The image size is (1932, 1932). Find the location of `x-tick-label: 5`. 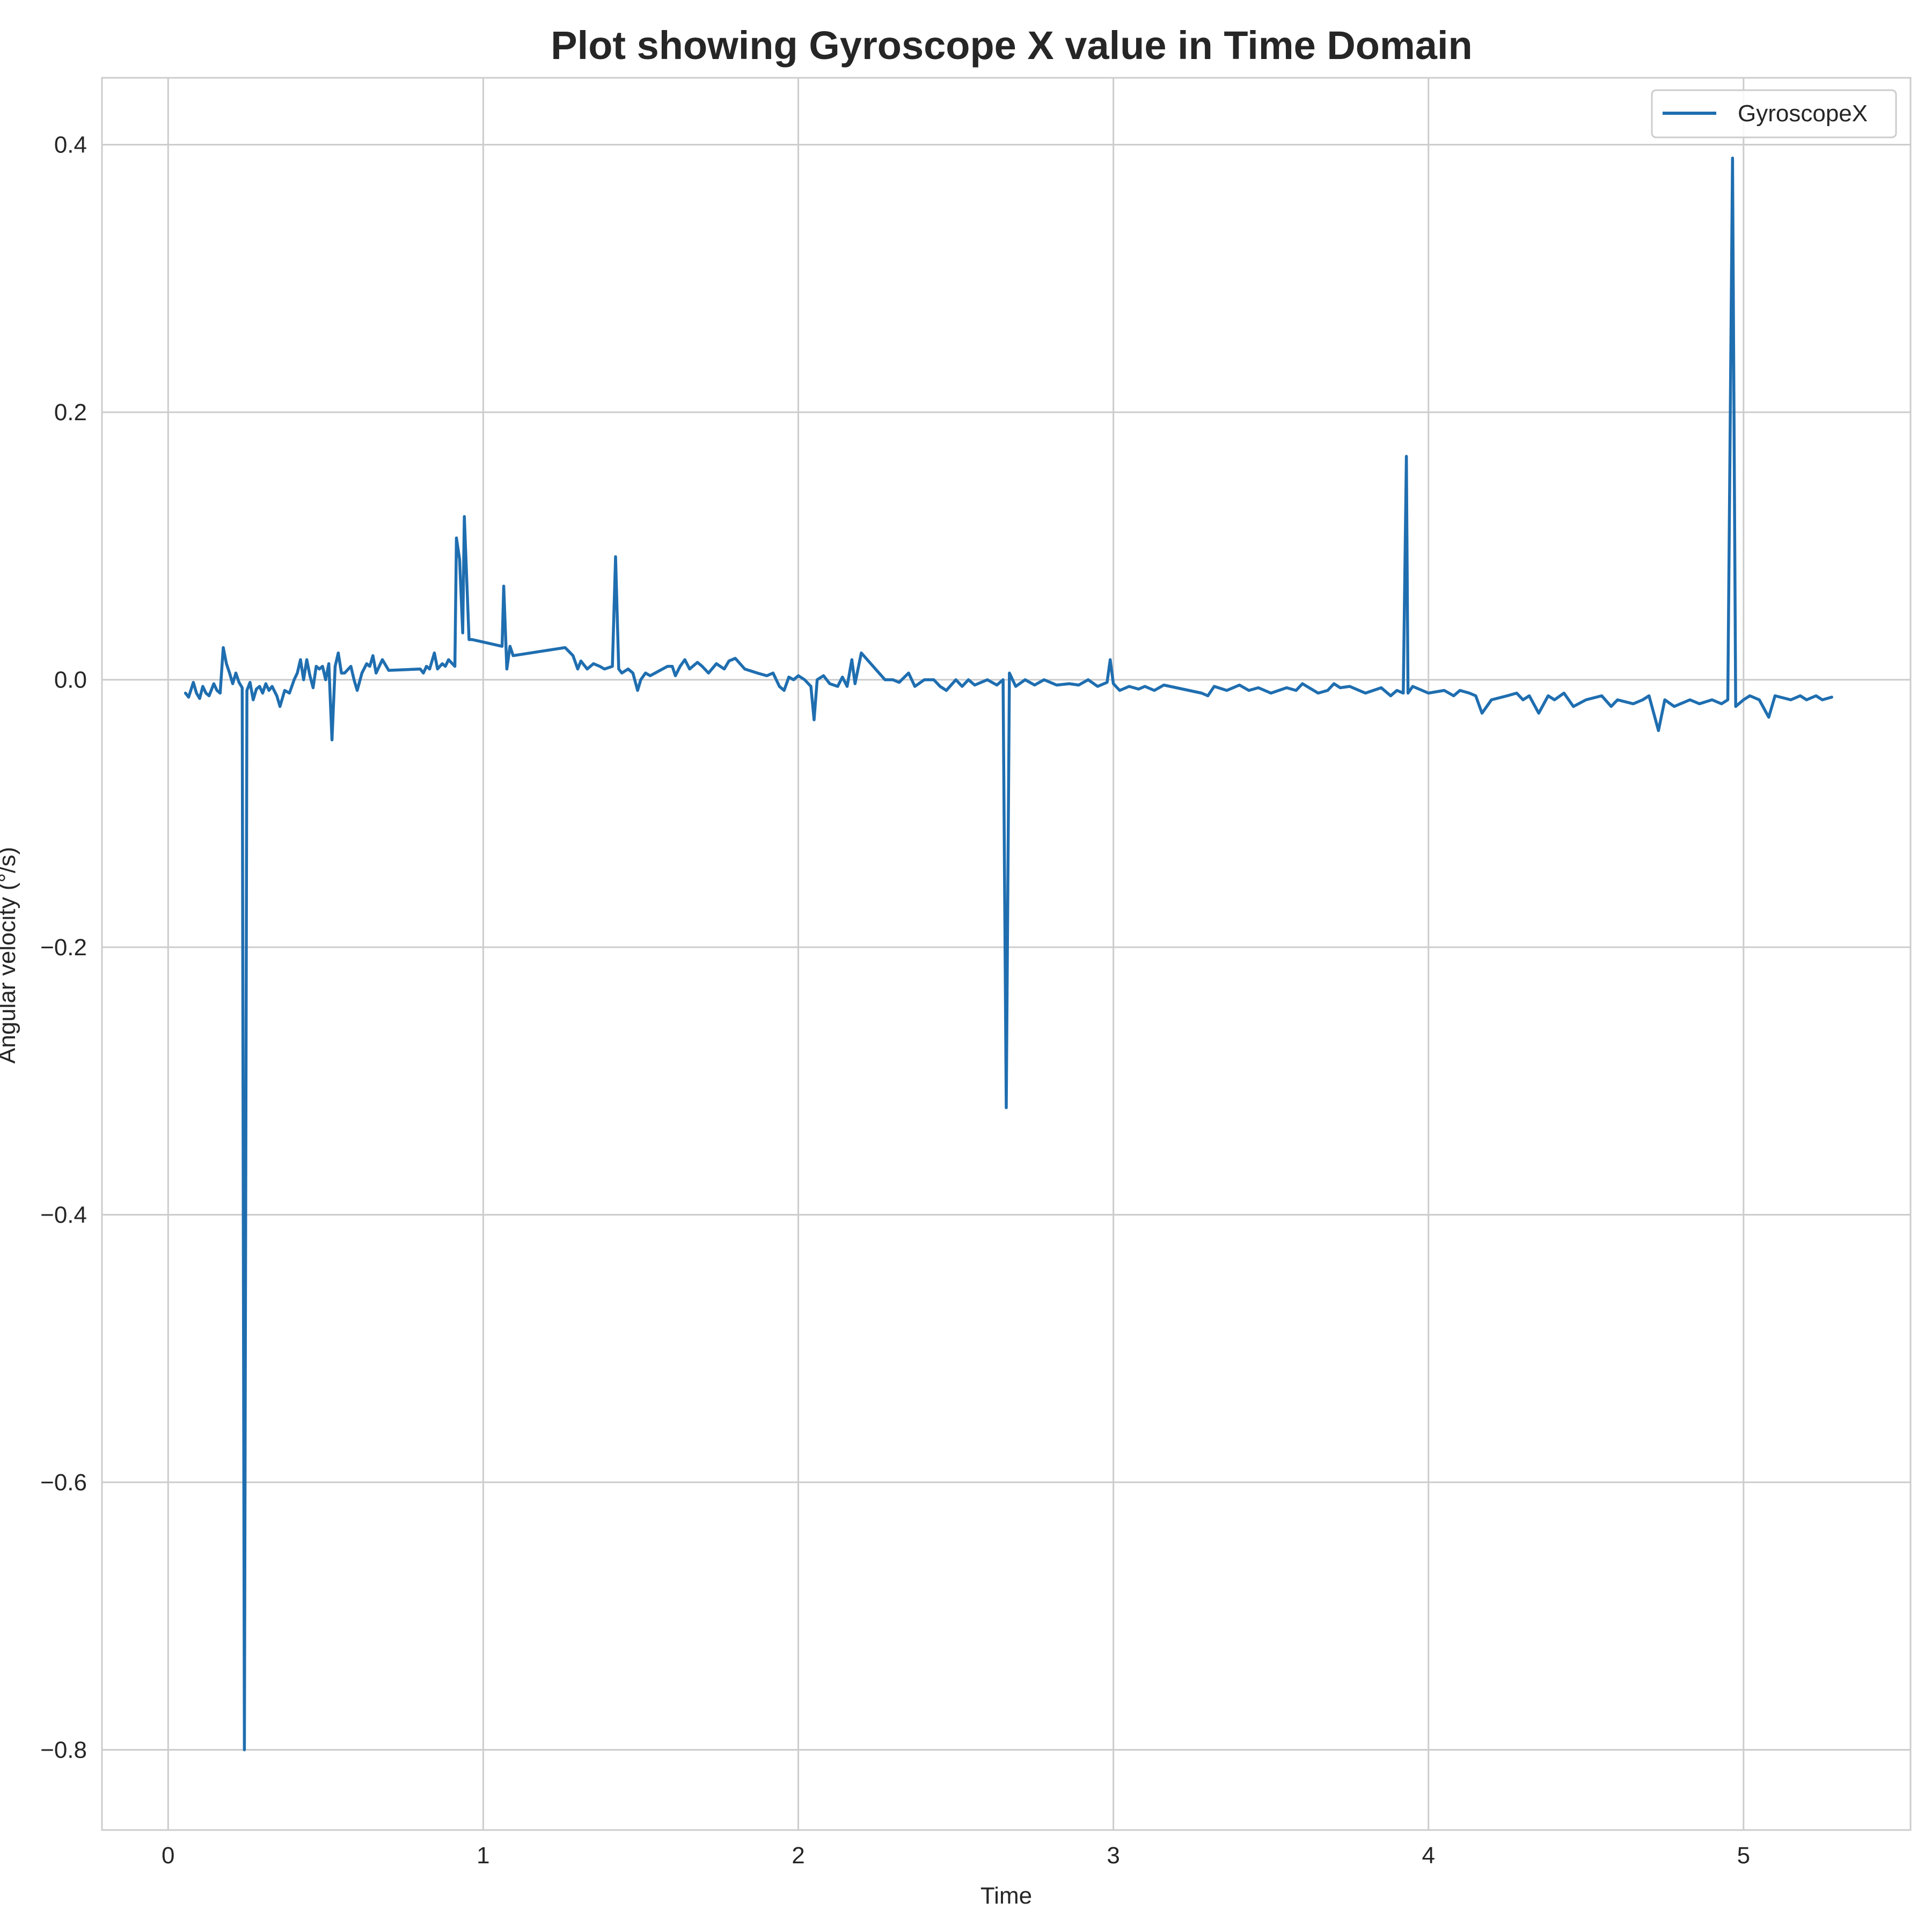

x-tick-label: 5 is located at coordinates (1743, 1855).